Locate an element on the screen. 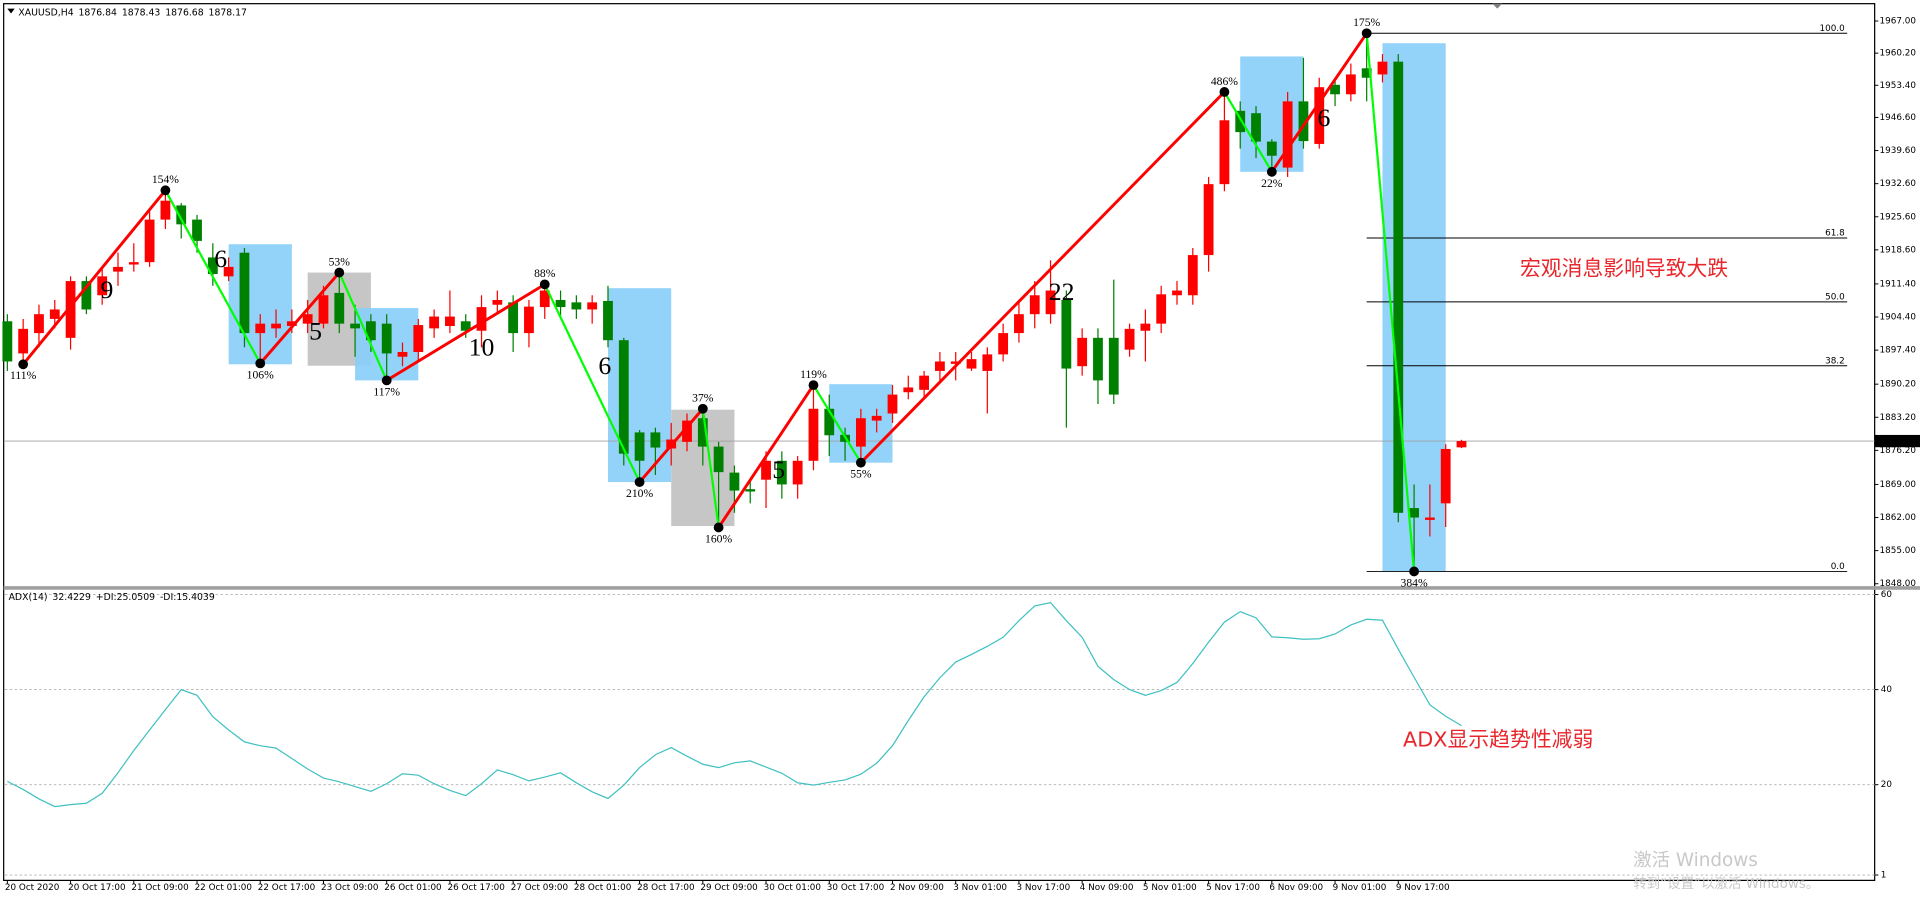  x-tick-label: 4 Nov 09:00 is located at coordinates (1107, 888).